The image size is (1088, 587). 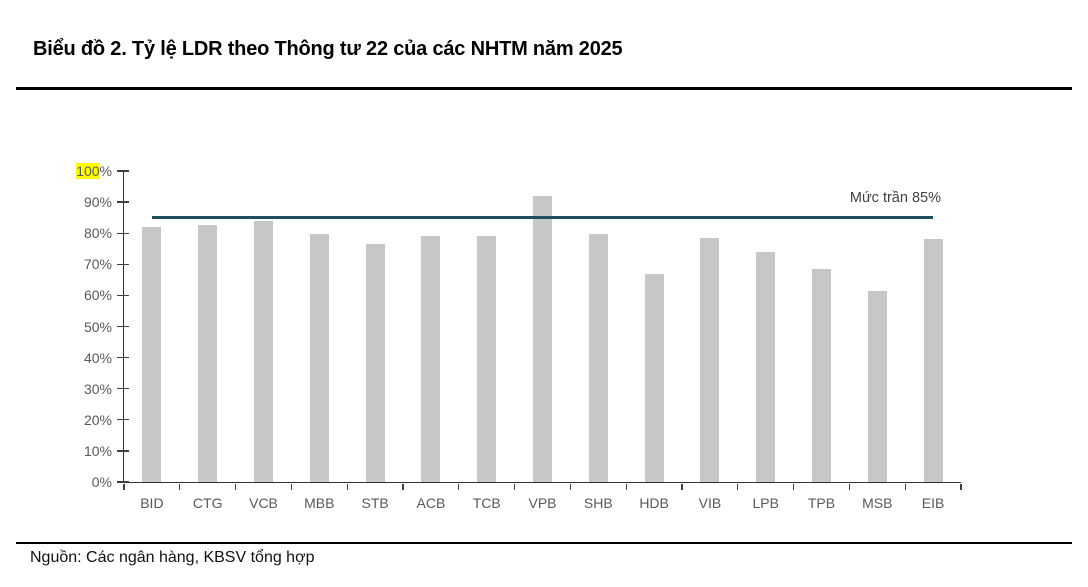 I want to click on bar-tcb, so click(x=487, y=359).